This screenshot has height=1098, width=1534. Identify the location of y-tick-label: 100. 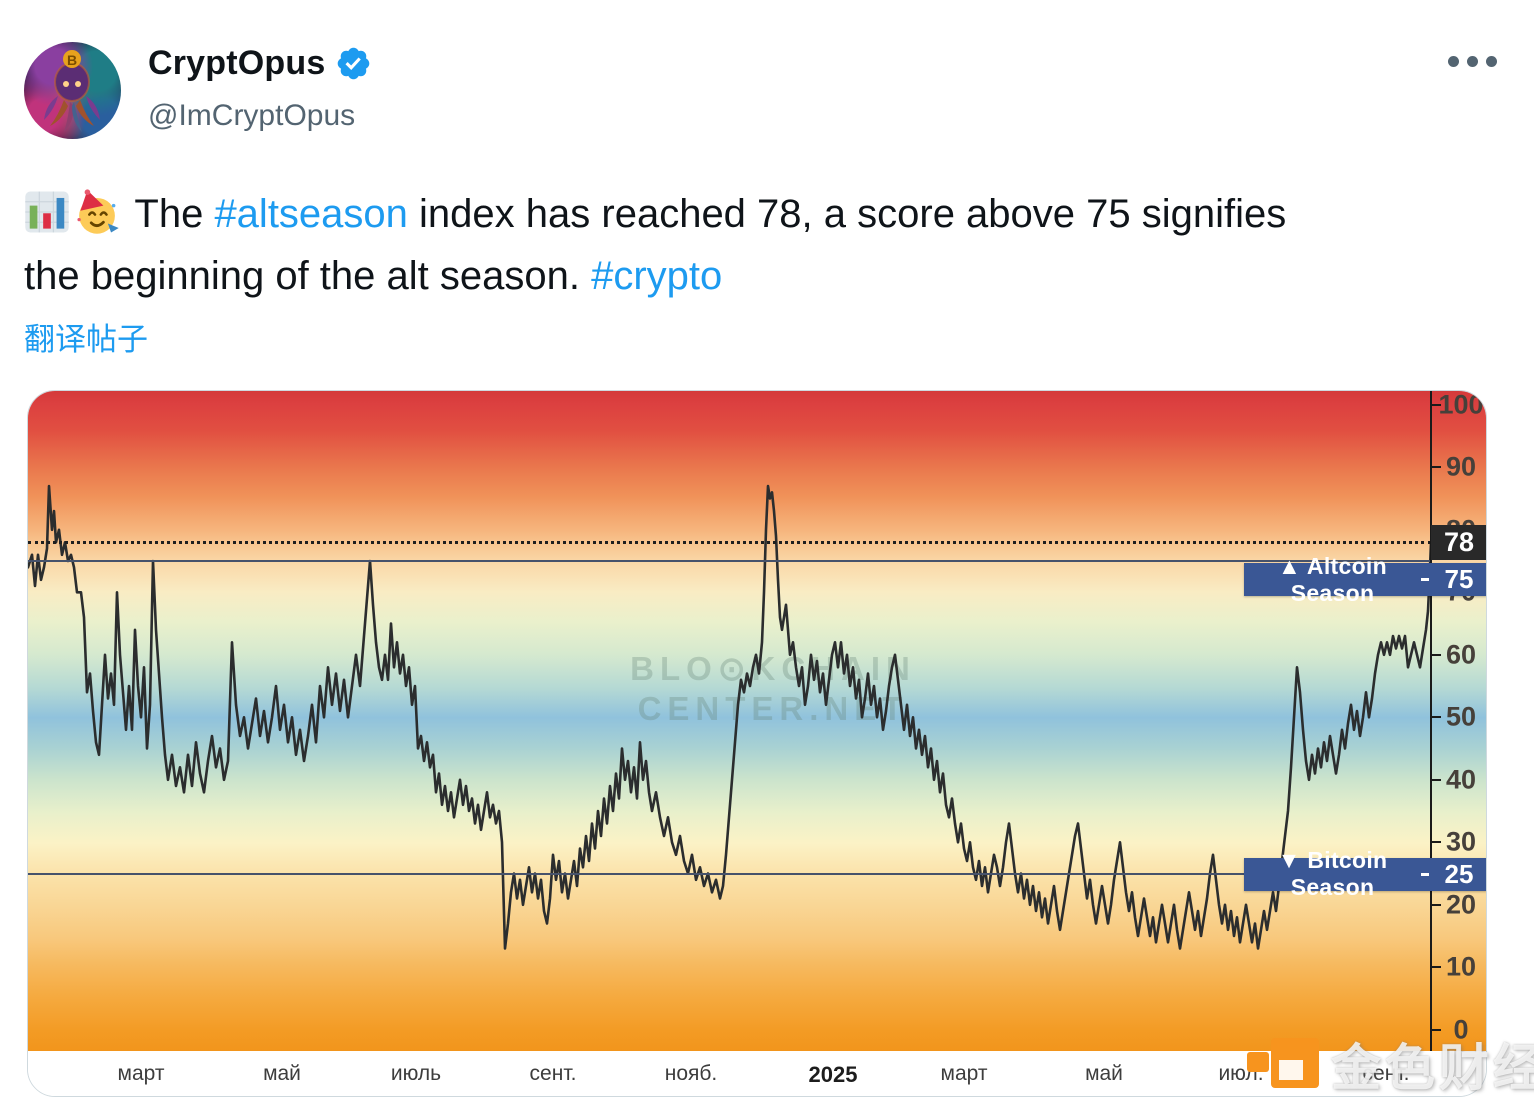
(1461, 405).